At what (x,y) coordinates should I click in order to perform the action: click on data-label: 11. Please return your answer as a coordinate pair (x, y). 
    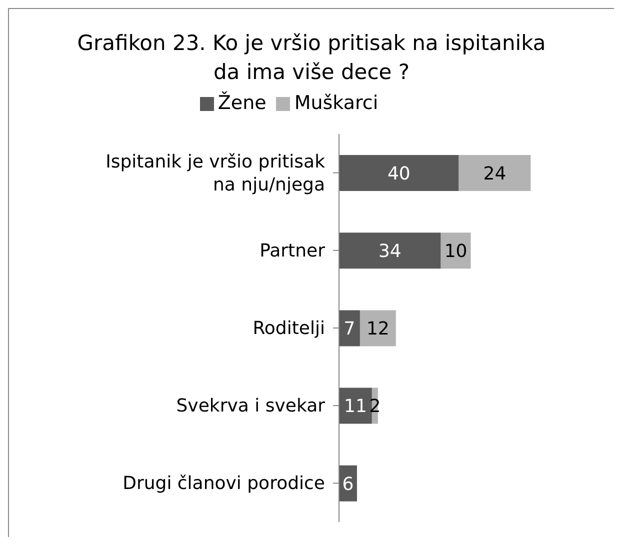
    Looking at the image, I should click on (355, 407).